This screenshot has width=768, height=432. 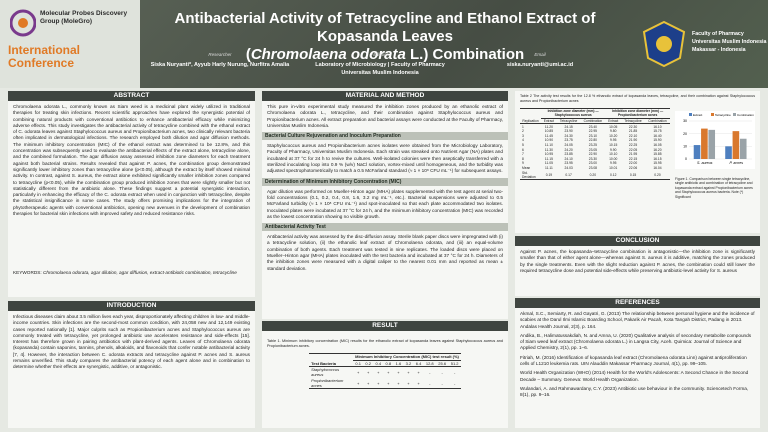 I want to click on email: siska.nuryanti@umi.ac.id, so click(x=540, y=65).